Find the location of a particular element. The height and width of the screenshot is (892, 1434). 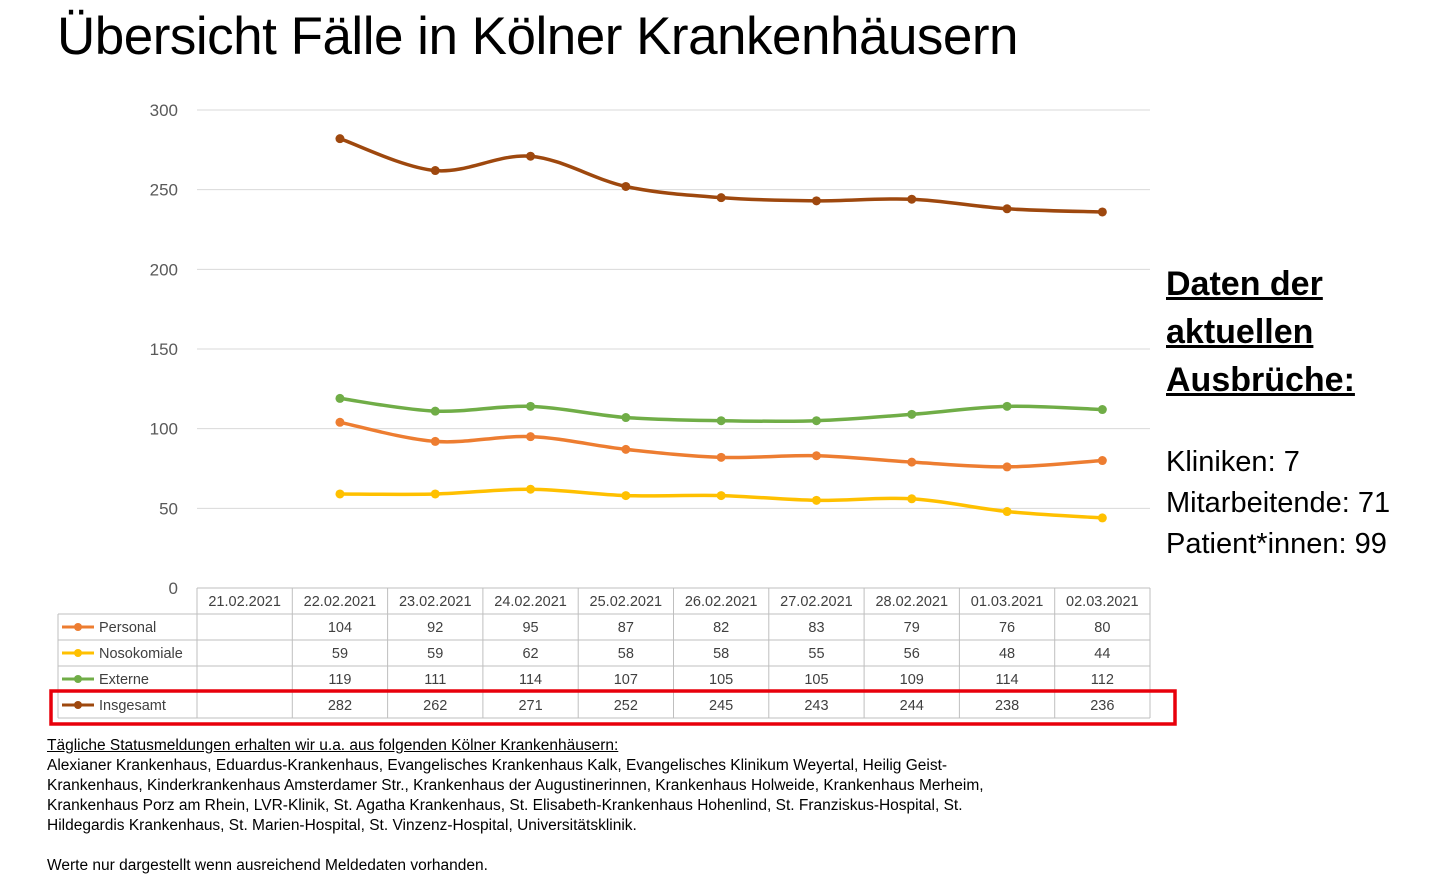

table-cell-value: 271 is located at coordinates (530, 706).